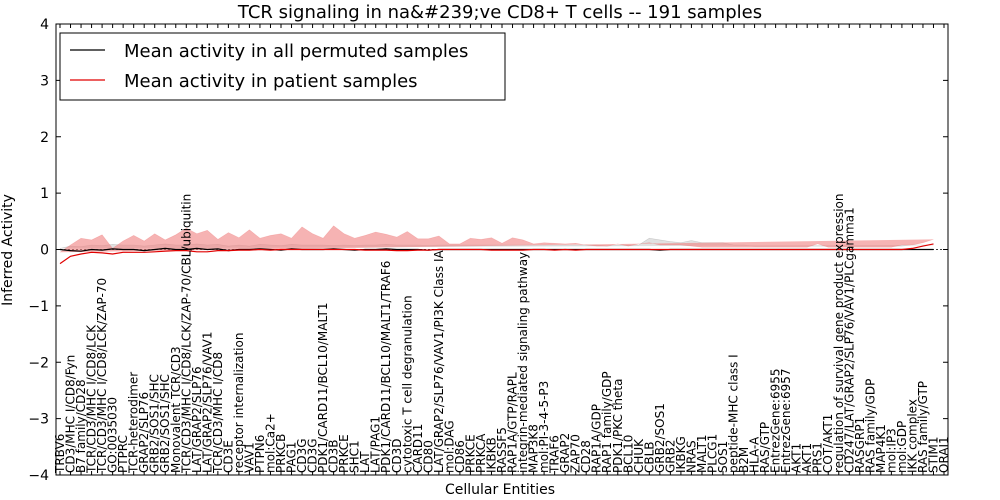  Describe the element at coordinates (355, 456) in the screenshot. I see `x-tick-label: SHC1` at that location.